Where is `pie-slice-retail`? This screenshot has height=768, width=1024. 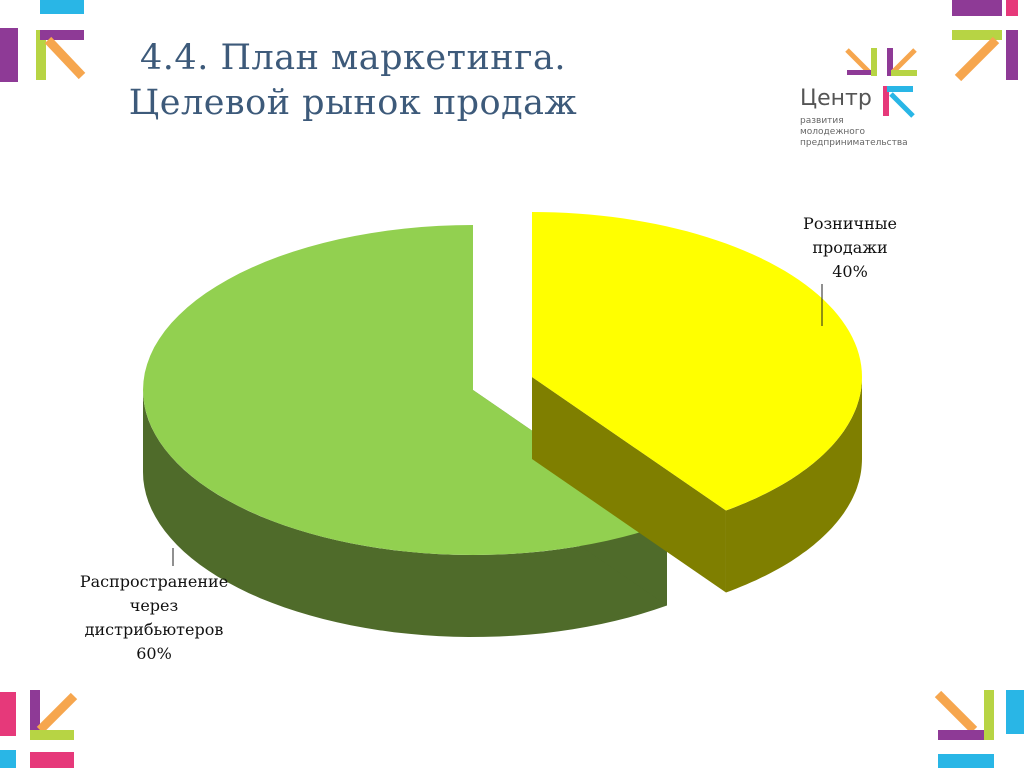 pie-slice-retail is located at coordinates (697, 361).